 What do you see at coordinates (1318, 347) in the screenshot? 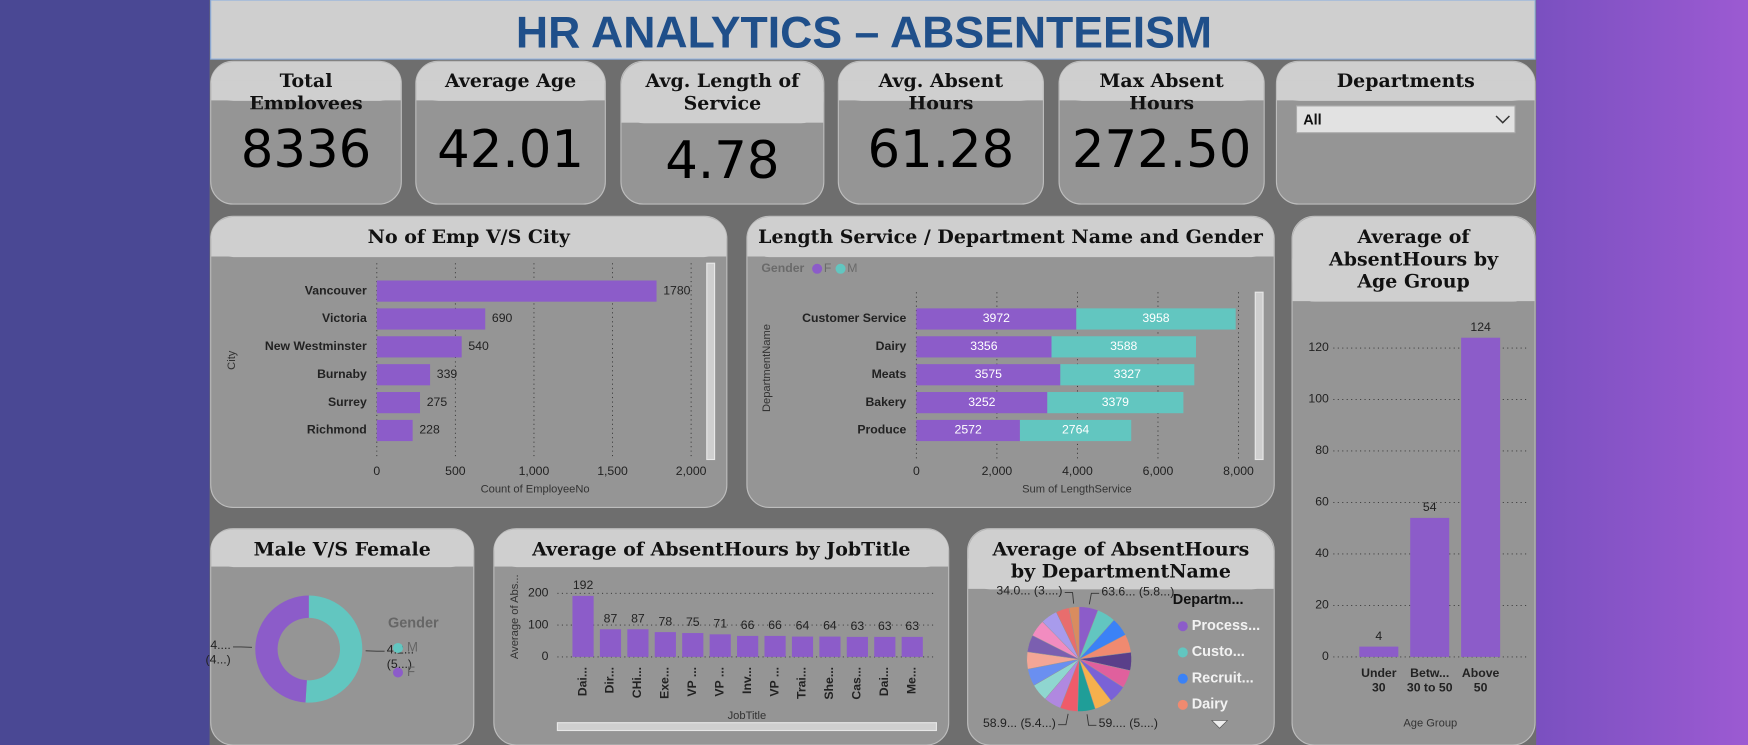
I see `y-tick-label: 120` at bounding box center [1318, 347].